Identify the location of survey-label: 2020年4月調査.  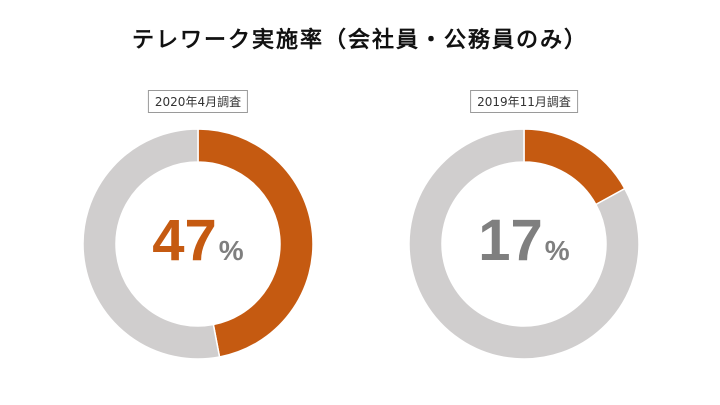
(198, 101).